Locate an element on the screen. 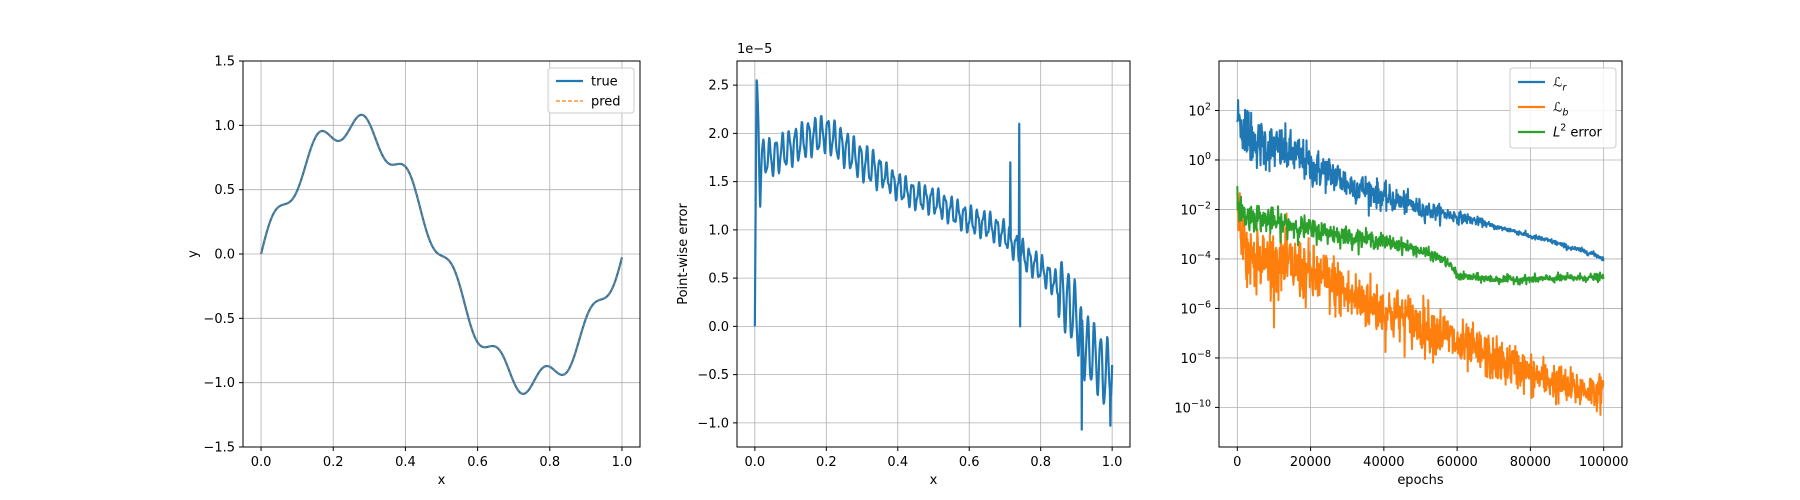 Image resolution: width=1800 pixels, height=500 pixels. y-tick-label: 10² is located at coordinates (1199, 110).